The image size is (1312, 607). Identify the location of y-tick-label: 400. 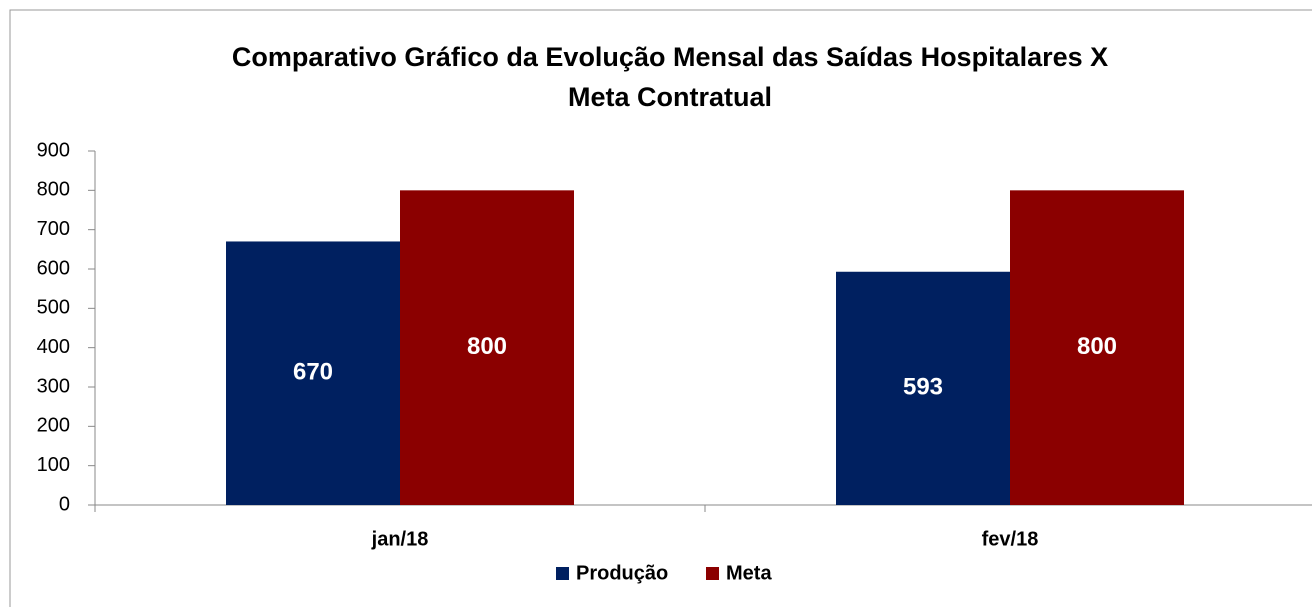
(53, 347).